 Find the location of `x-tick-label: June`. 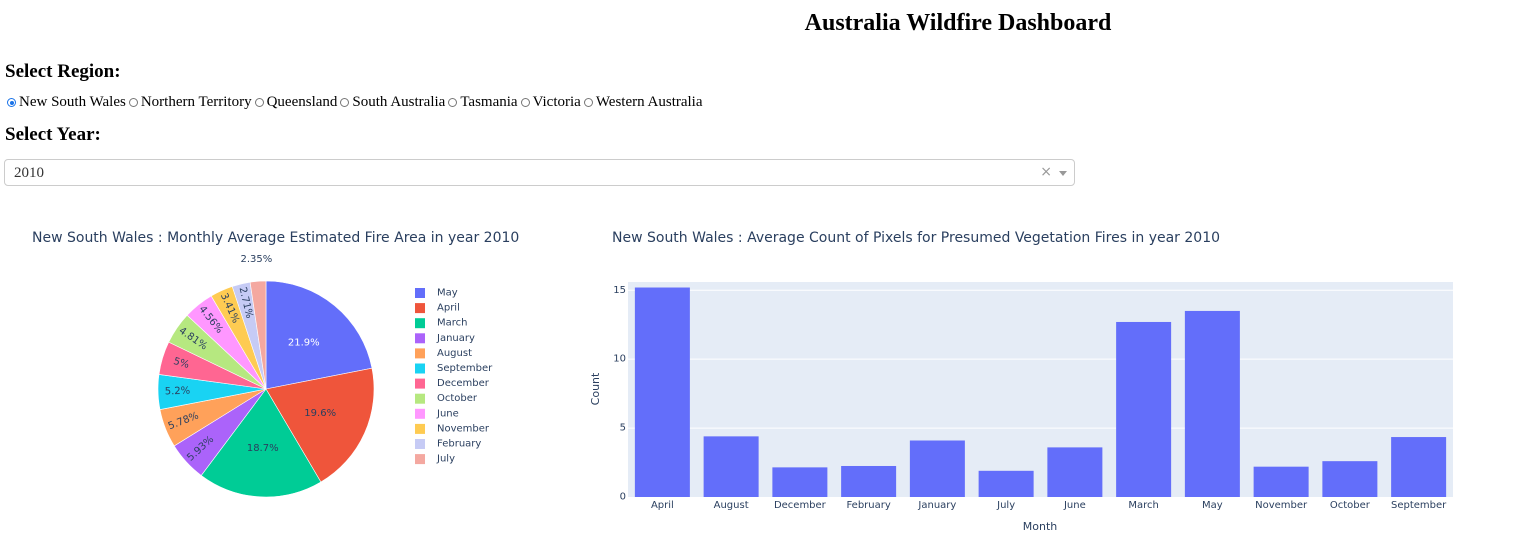

x-tick-label: June is located at coordinates (1074, 505).